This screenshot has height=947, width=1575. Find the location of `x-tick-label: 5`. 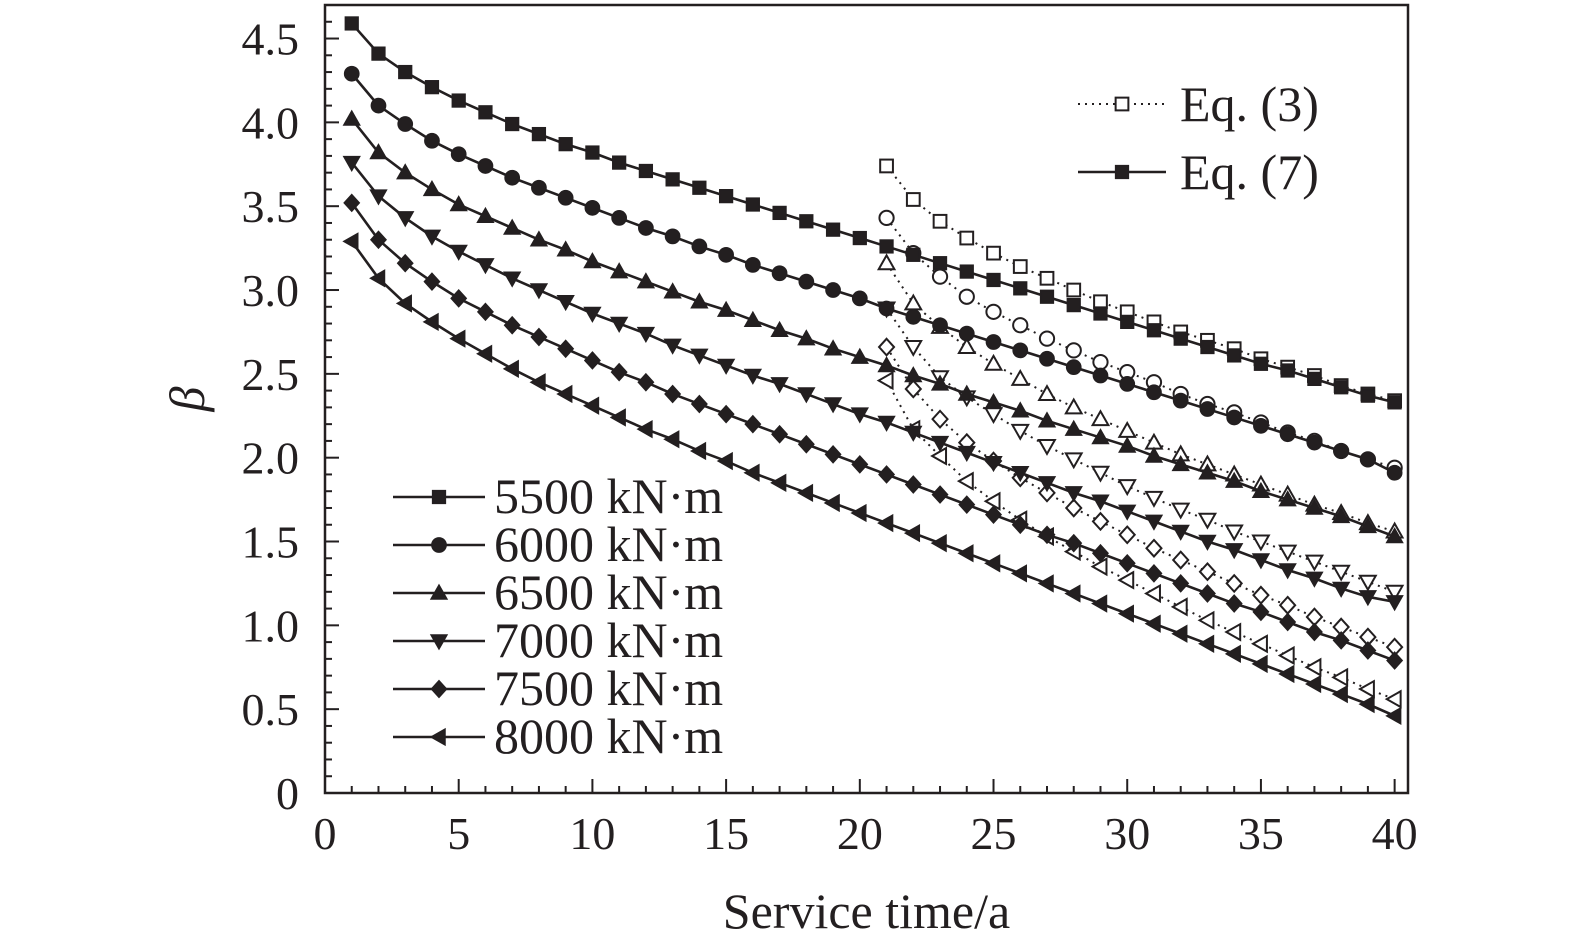

x-tick-label: 5 is located at coordinates (458, 833).